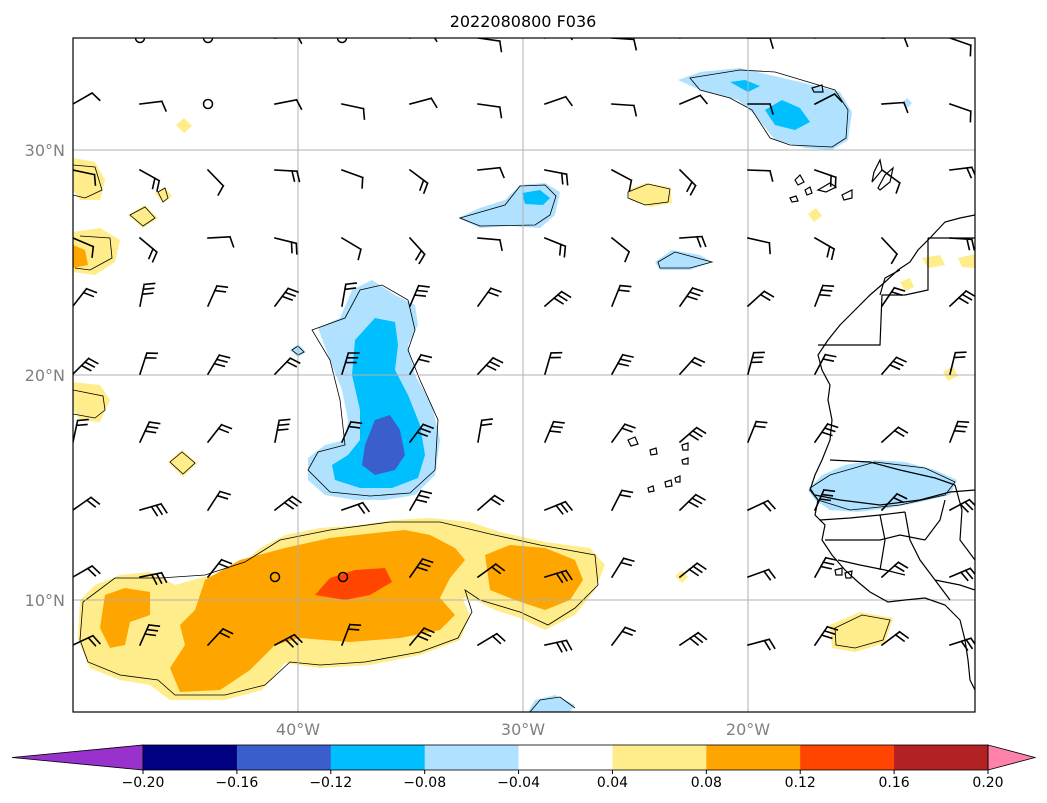  Describe the element at coordinates (45, 375) in the screenshot. I see `latitude-labels: 10°N 20°N 30°N` at that location.